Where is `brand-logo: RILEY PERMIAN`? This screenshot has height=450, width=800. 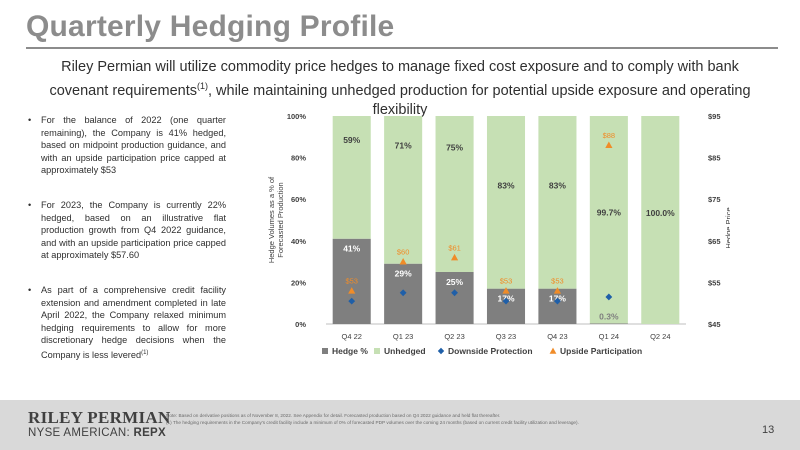 brand-logo: RILEY PERMIAN is located at coordinates (99, 417).